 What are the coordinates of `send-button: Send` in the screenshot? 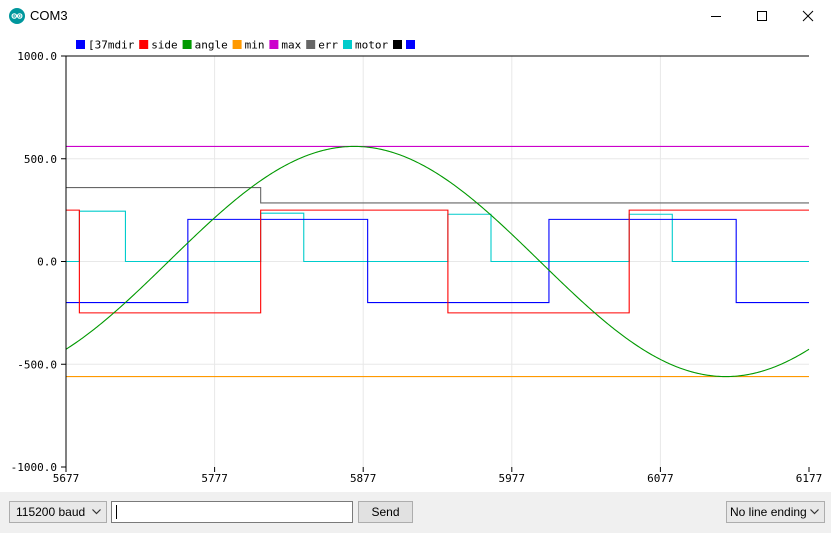 It's located at (385, 512).